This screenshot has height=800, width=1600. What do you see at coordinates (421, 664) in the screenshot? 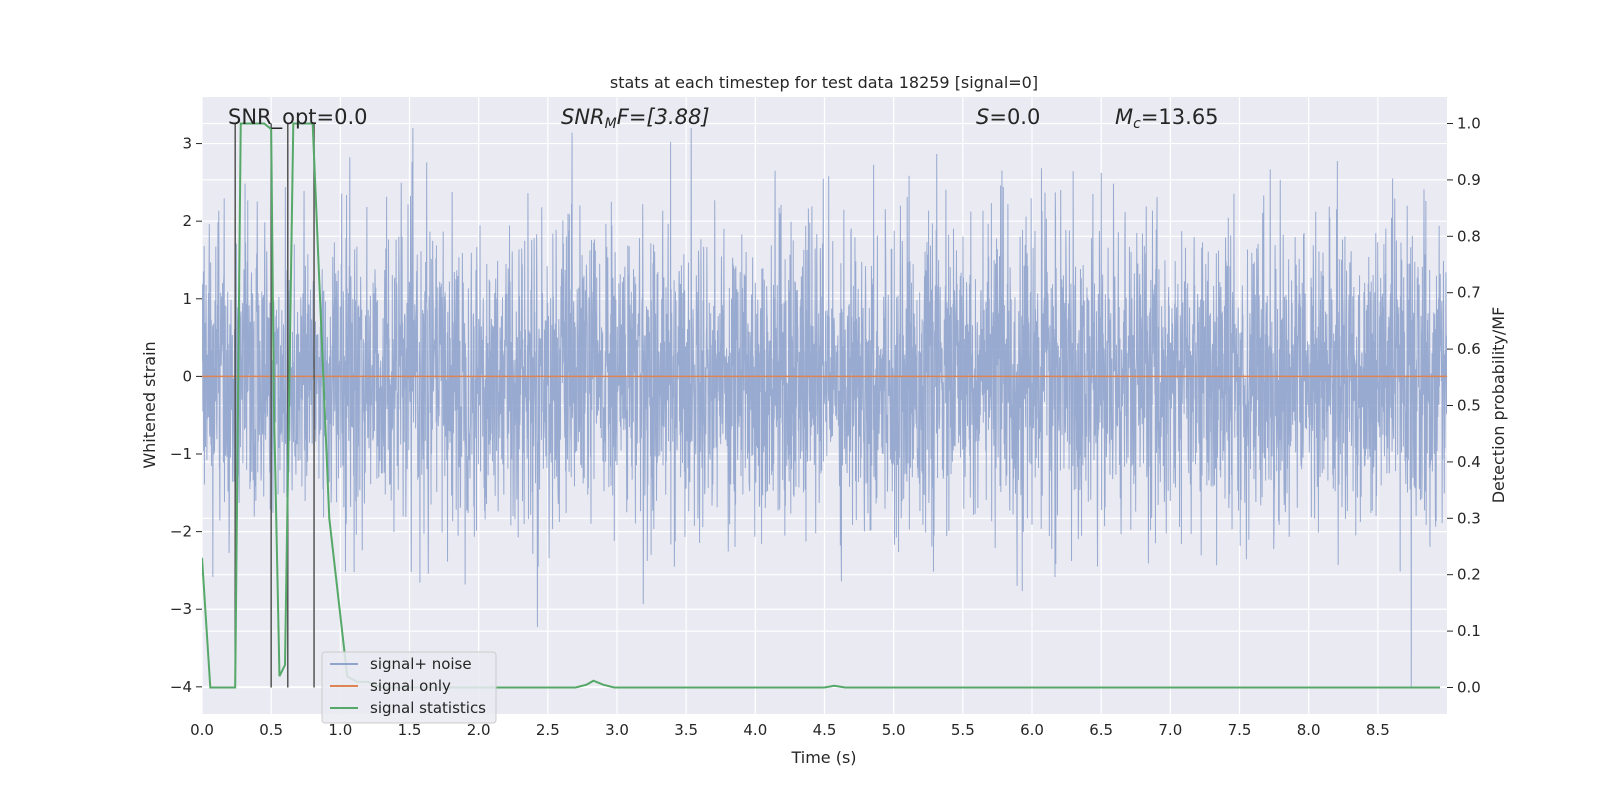
I see `legend-label-signal-plus-noise: signal+ noise` at bounding box center [421, 664].